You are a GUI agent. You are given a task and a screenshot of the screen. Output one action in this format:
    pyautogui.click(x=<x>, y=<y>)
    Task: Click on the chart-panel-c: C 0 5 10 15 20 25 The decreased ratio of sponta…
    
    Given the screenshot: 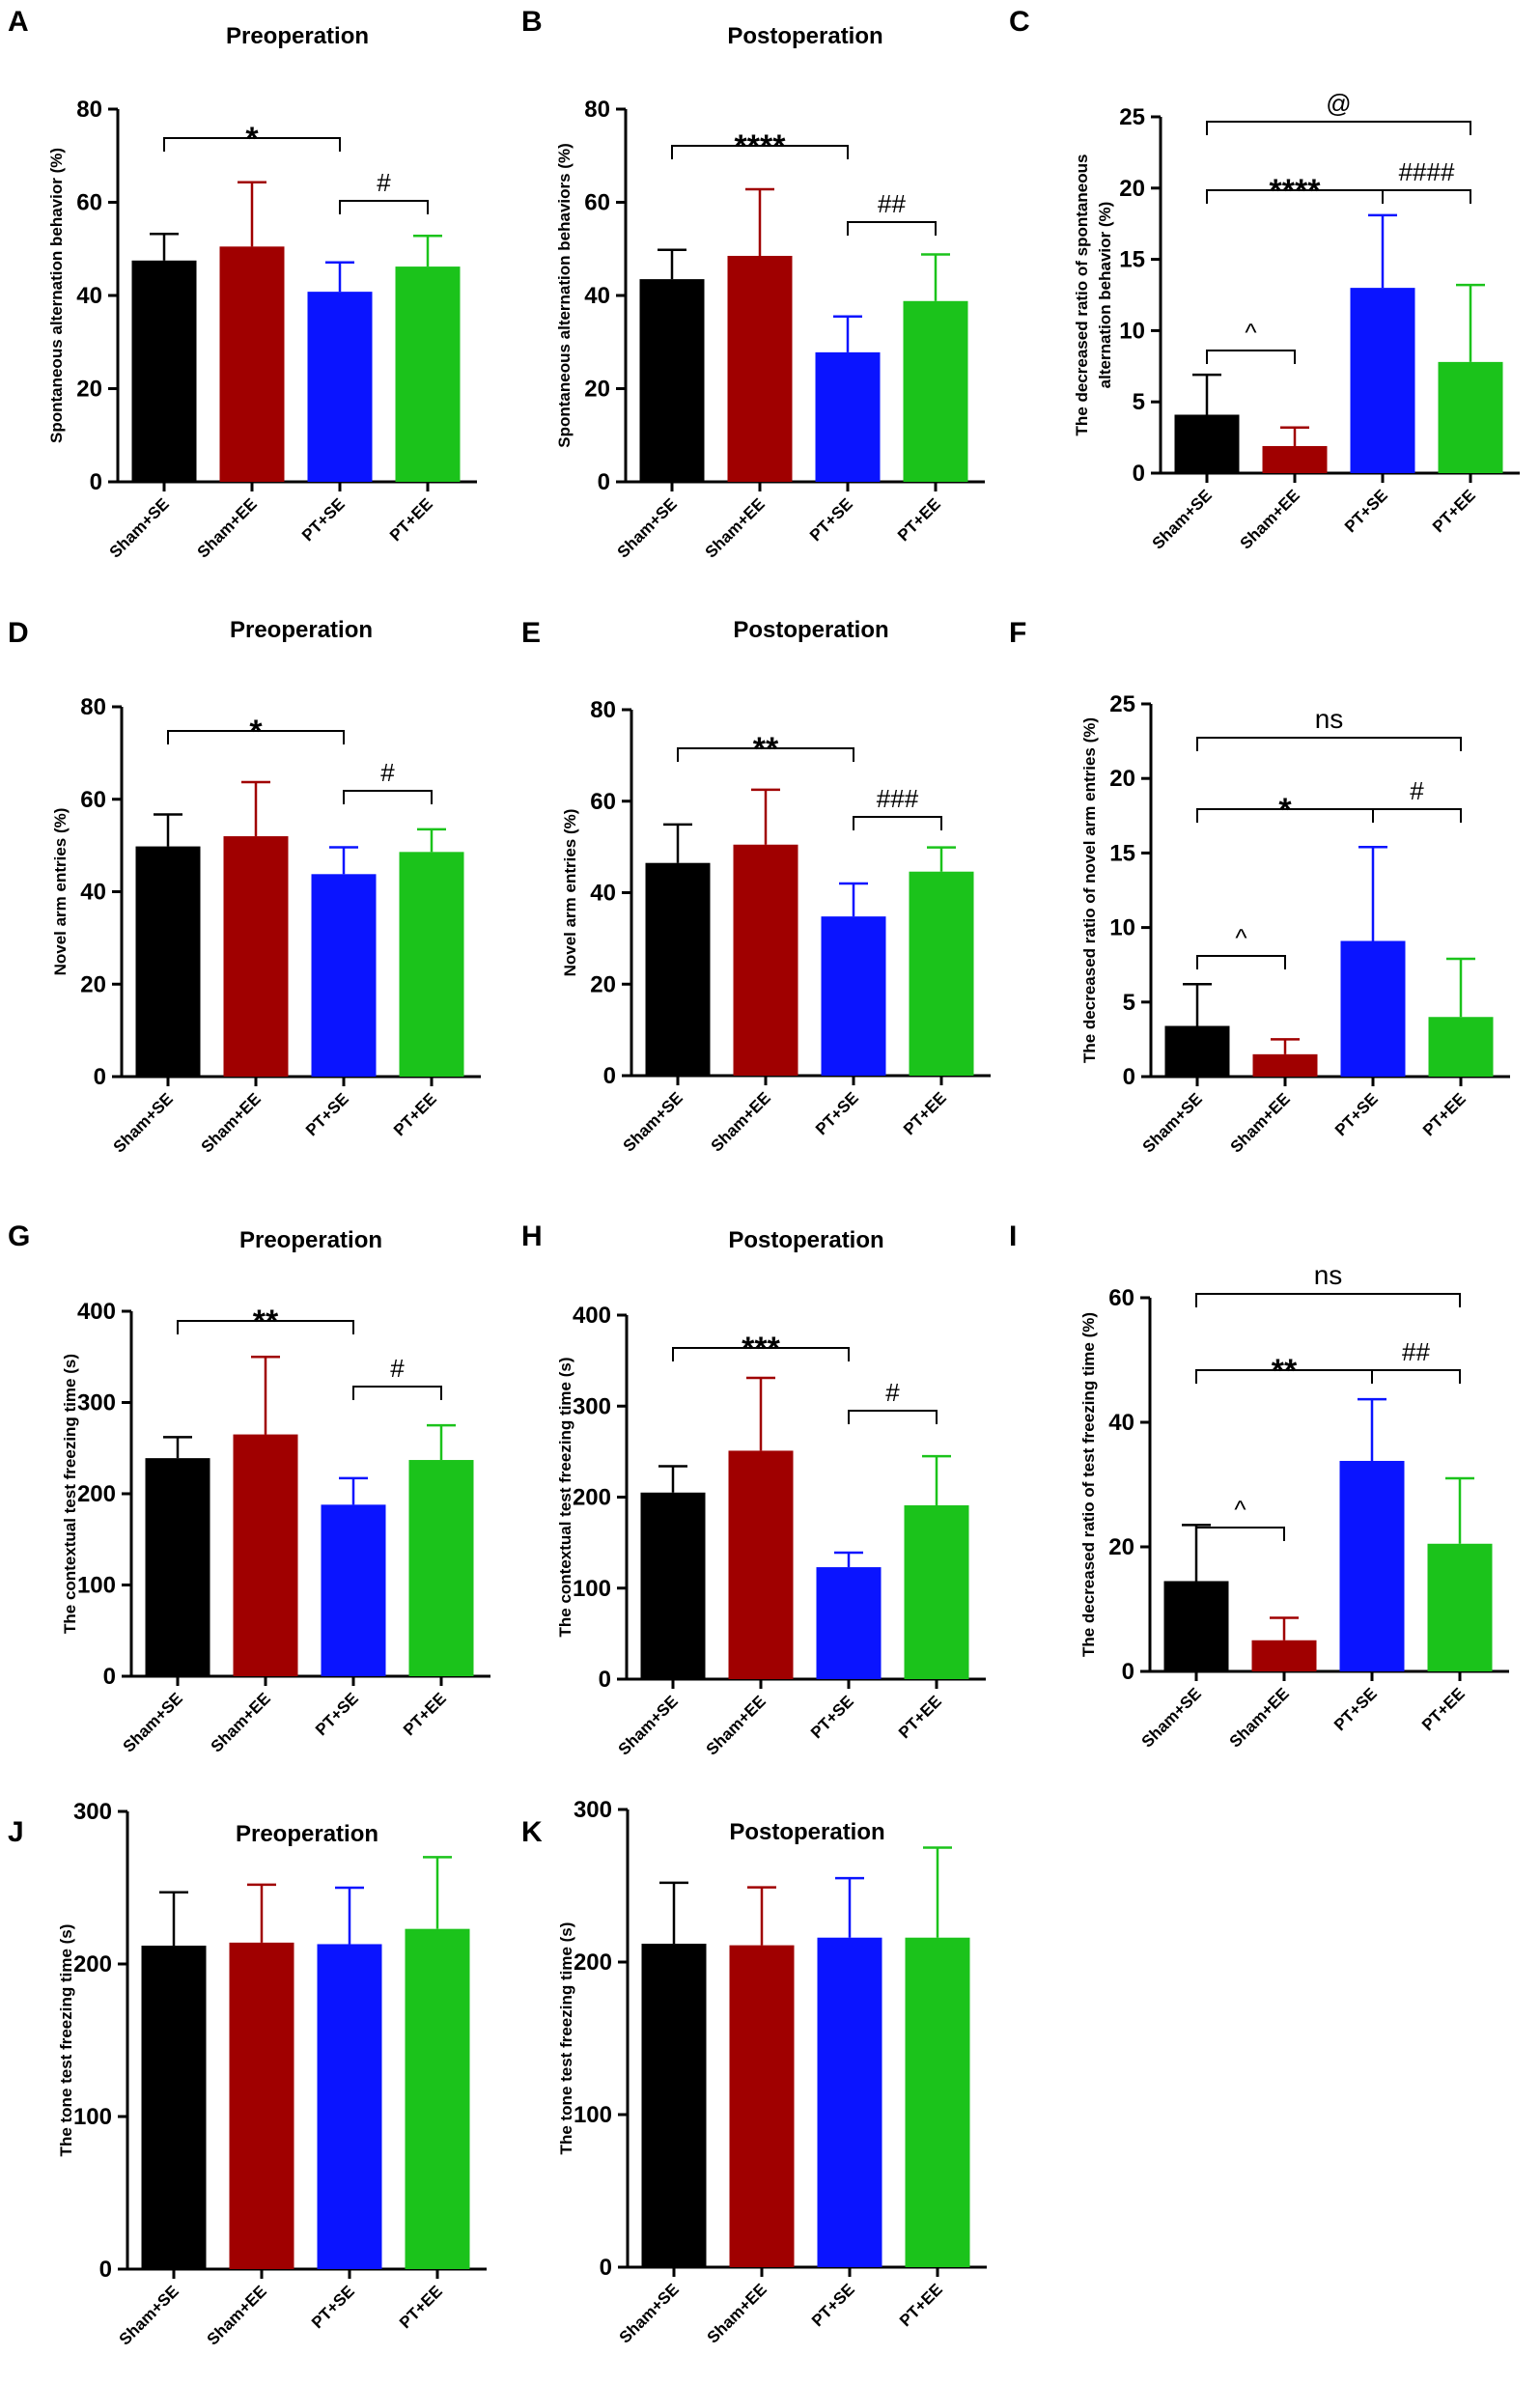 What is the action you would take?
    pyautogui.click(x=1265, y=279)
    